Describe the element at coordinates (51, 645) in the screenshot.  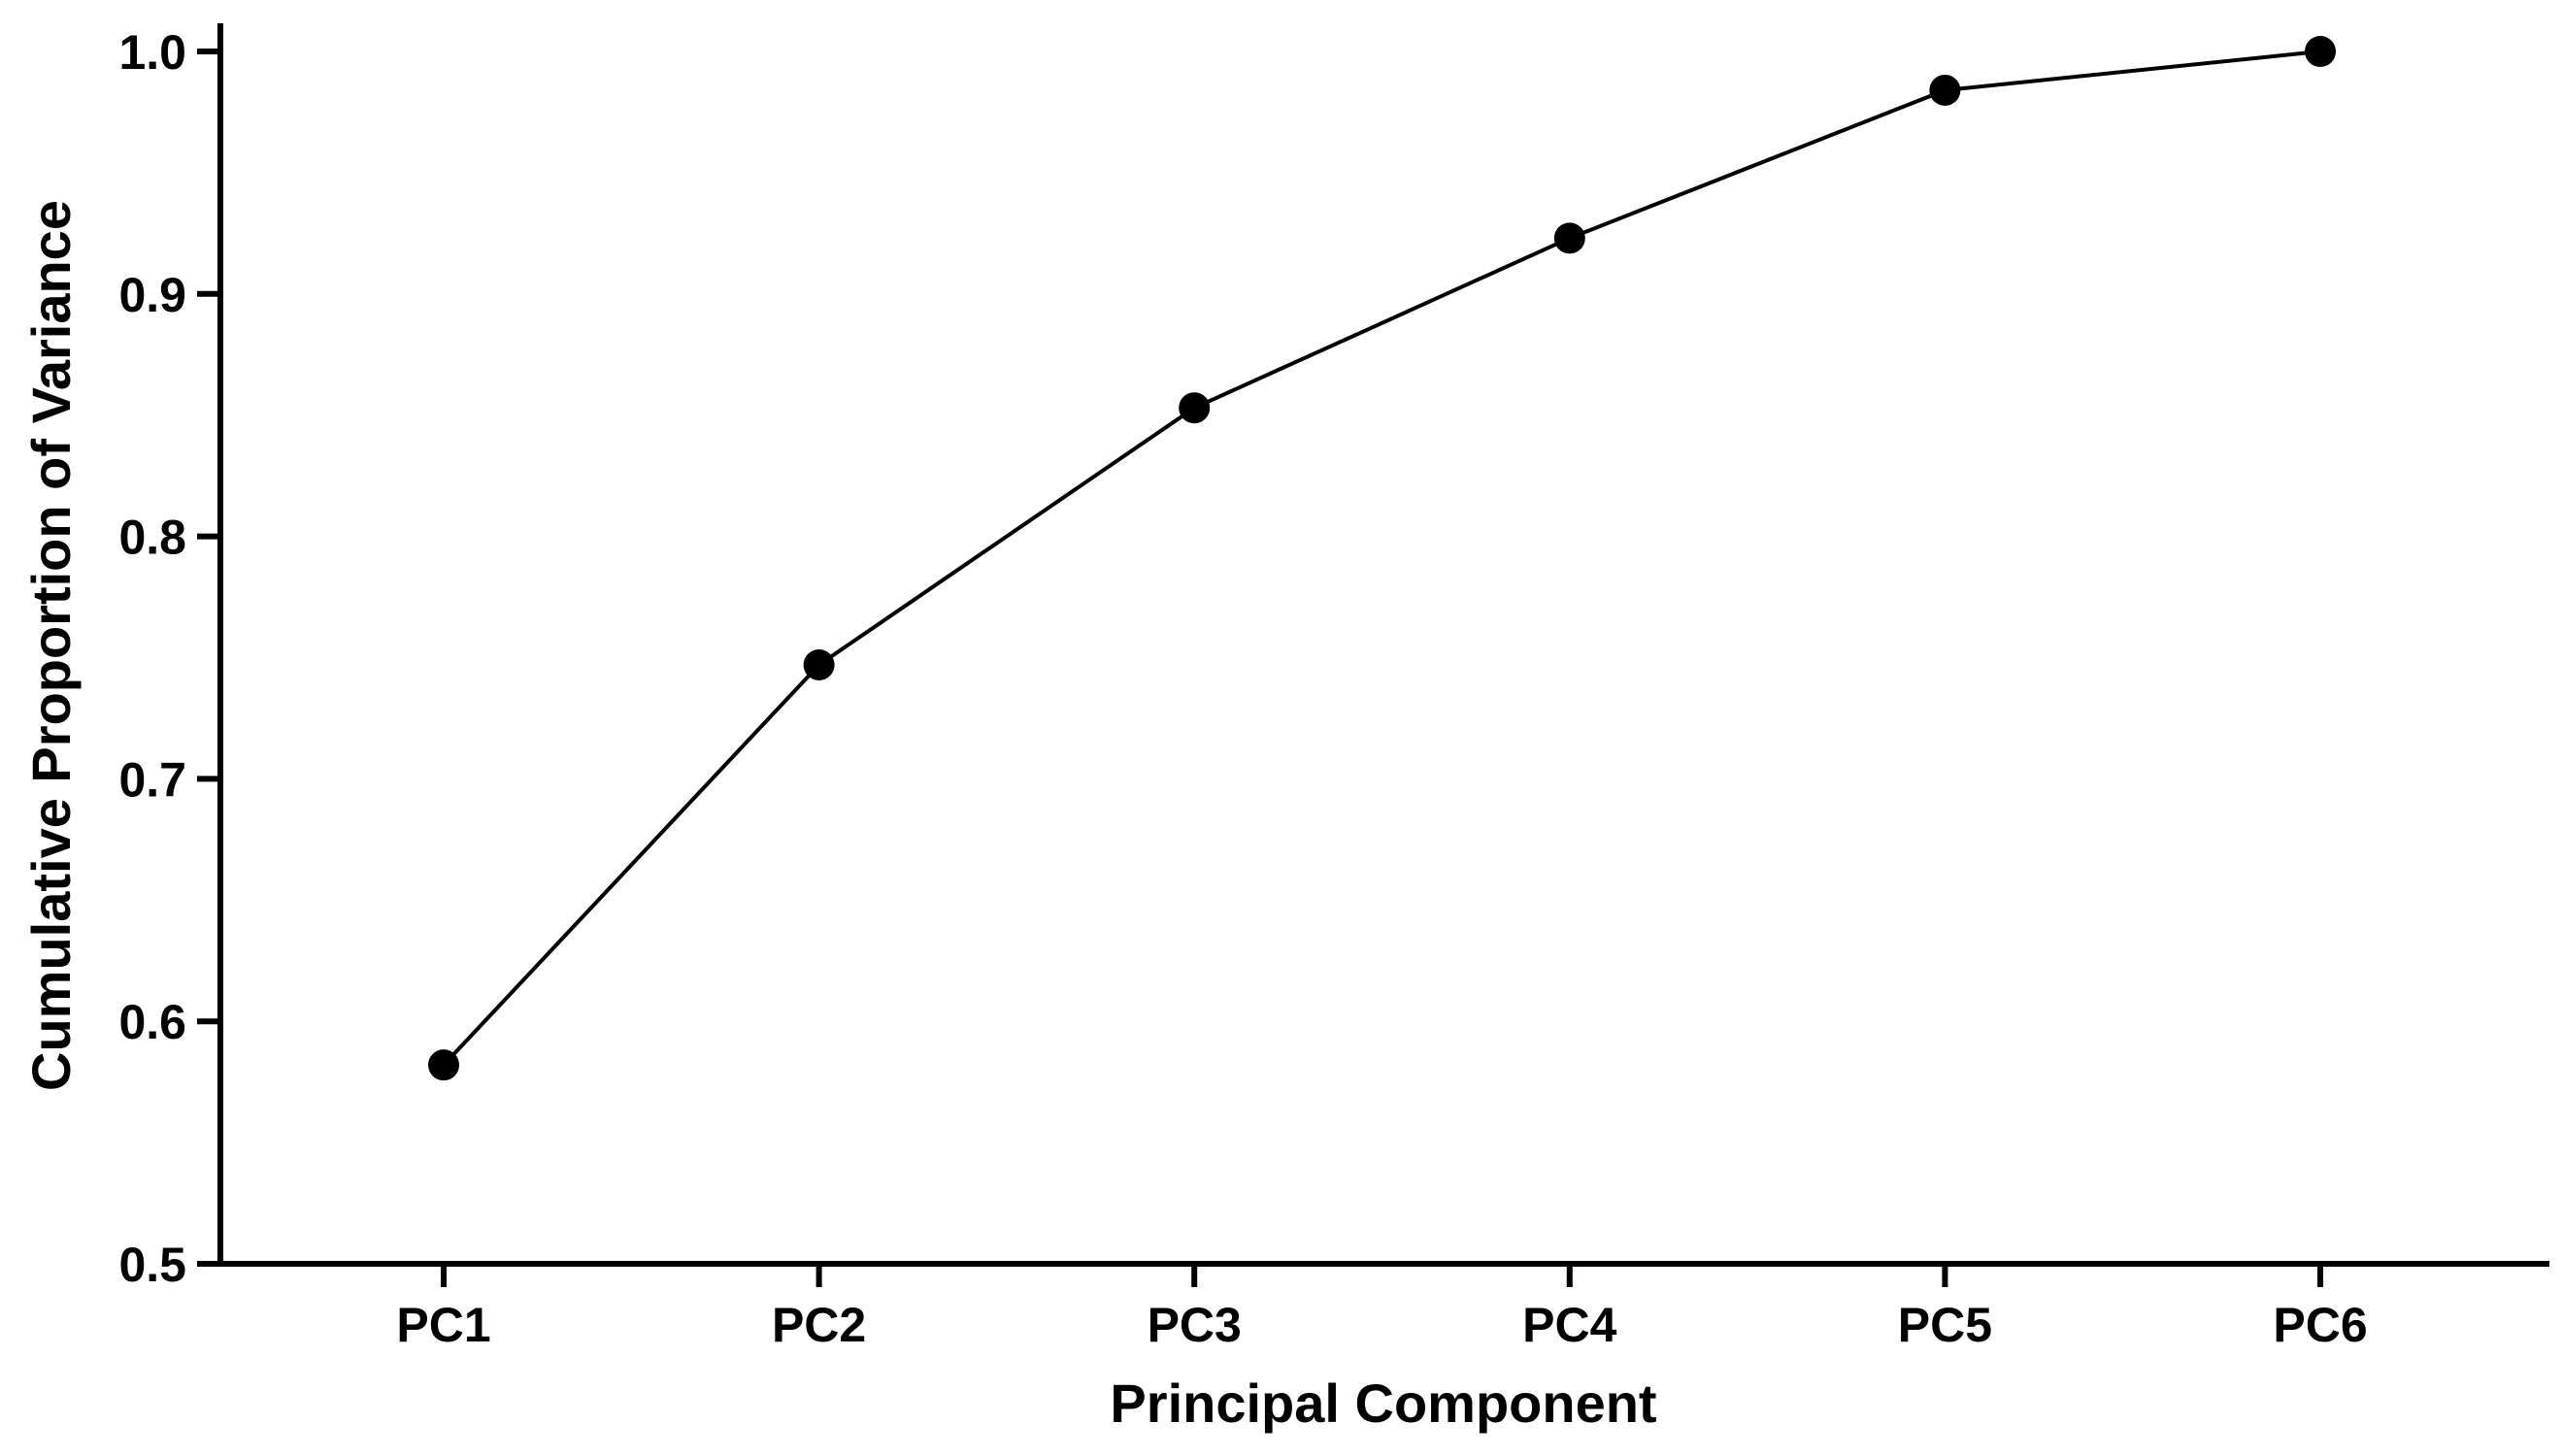
I see `y-axis-title: Cumulative Proportion of Variance` at that location.